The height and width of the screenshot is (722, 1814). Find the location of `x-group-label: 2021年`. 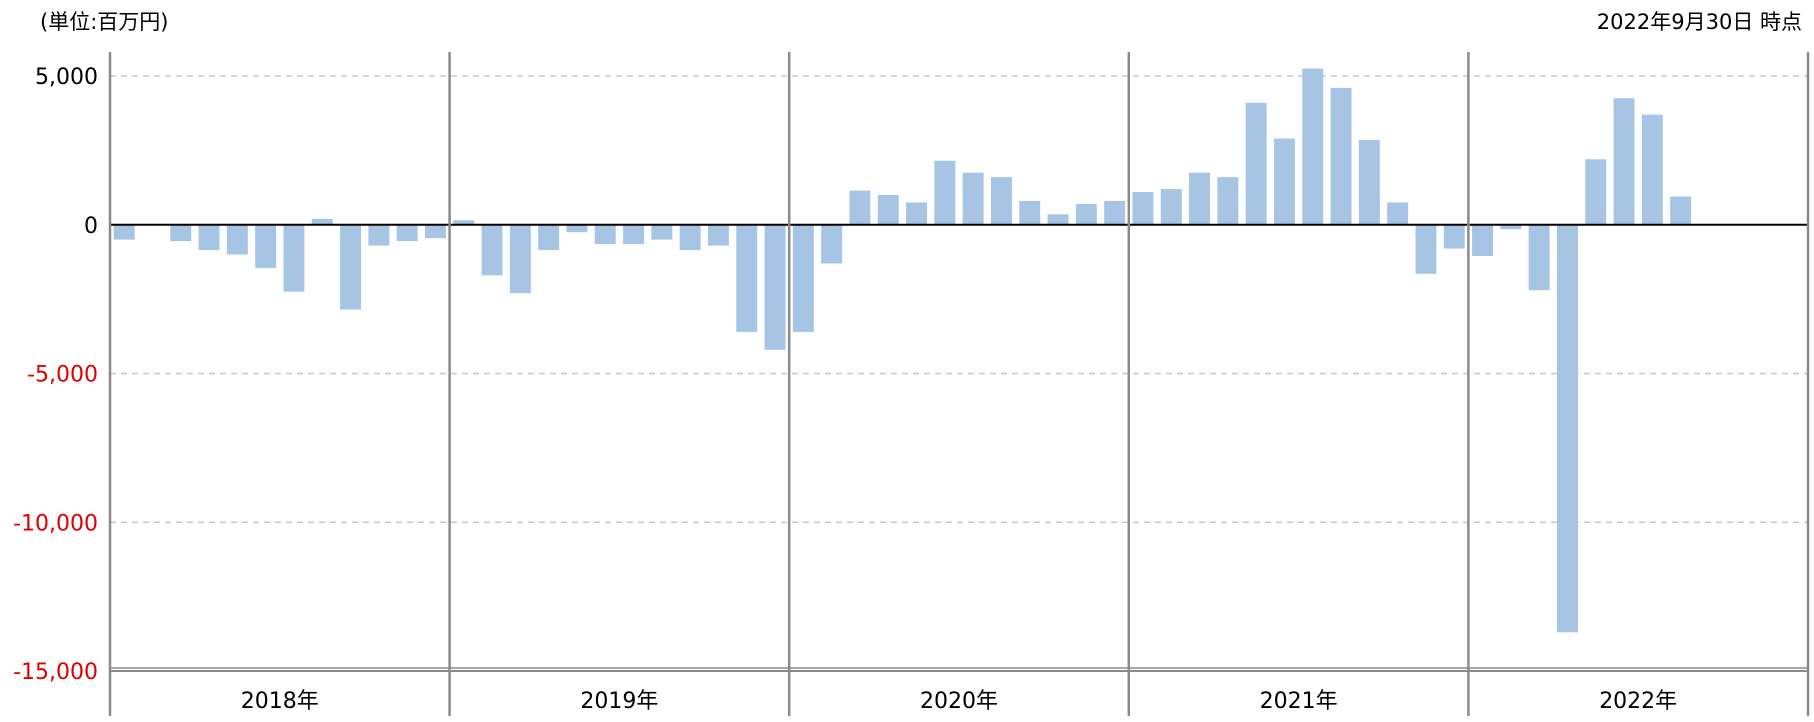

x-group-label: 2021年 is located at coordinates (1299, 701).